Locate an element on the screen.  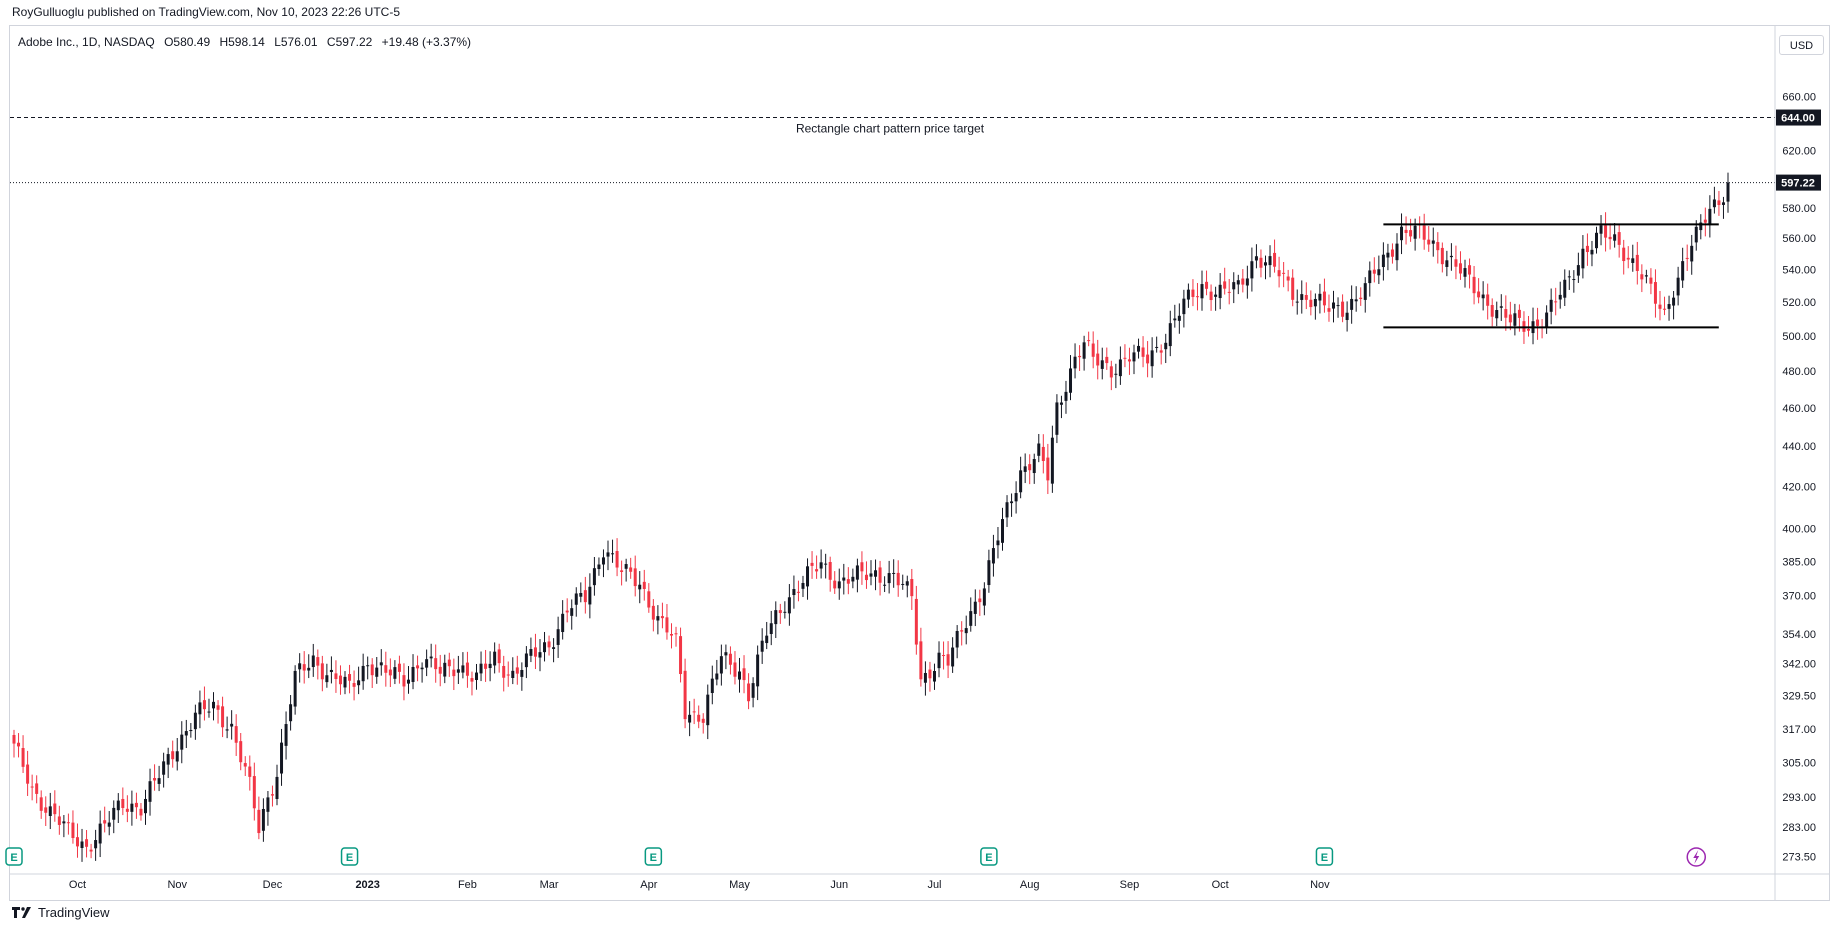
y-tick-label: 385.00 is located at coordinates (1799, 562).